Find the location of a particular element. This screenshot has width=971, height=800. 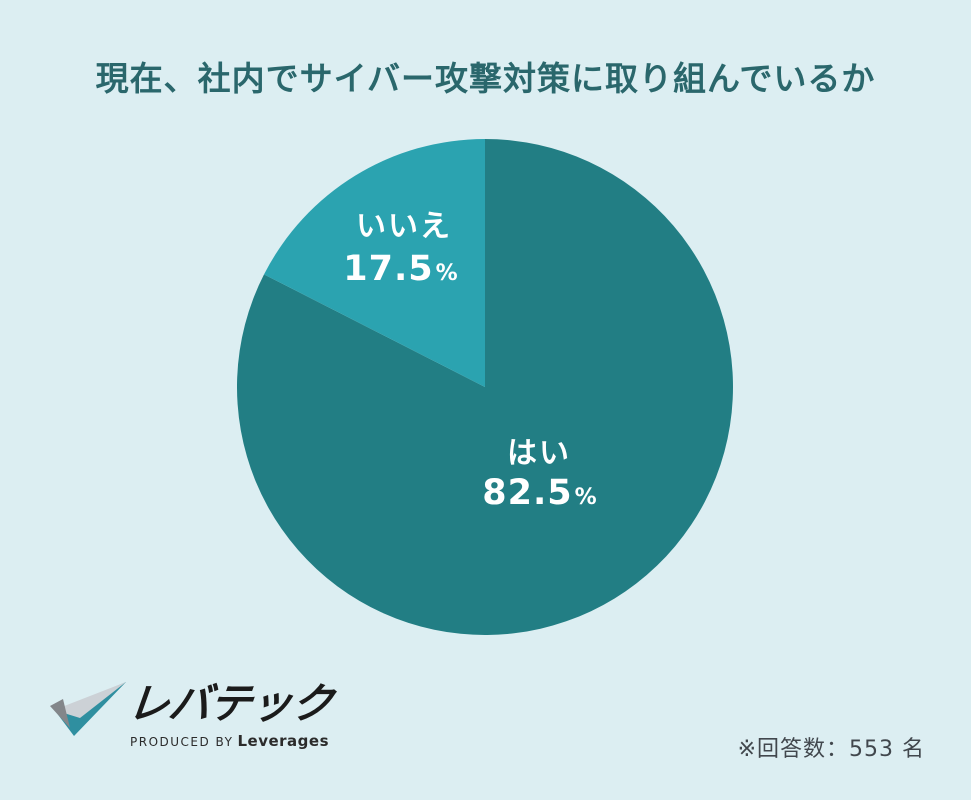

slice-value-yes-number: 82.5 is located at coordinates (527, 493).